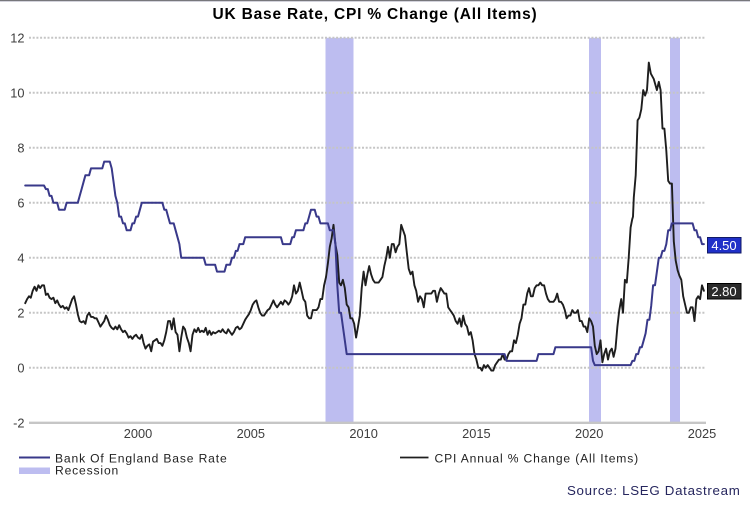  What do you see at coordinates (20, 257) in the screenshot?
I see `svg-text: 4` at bounding box center [20, 257].